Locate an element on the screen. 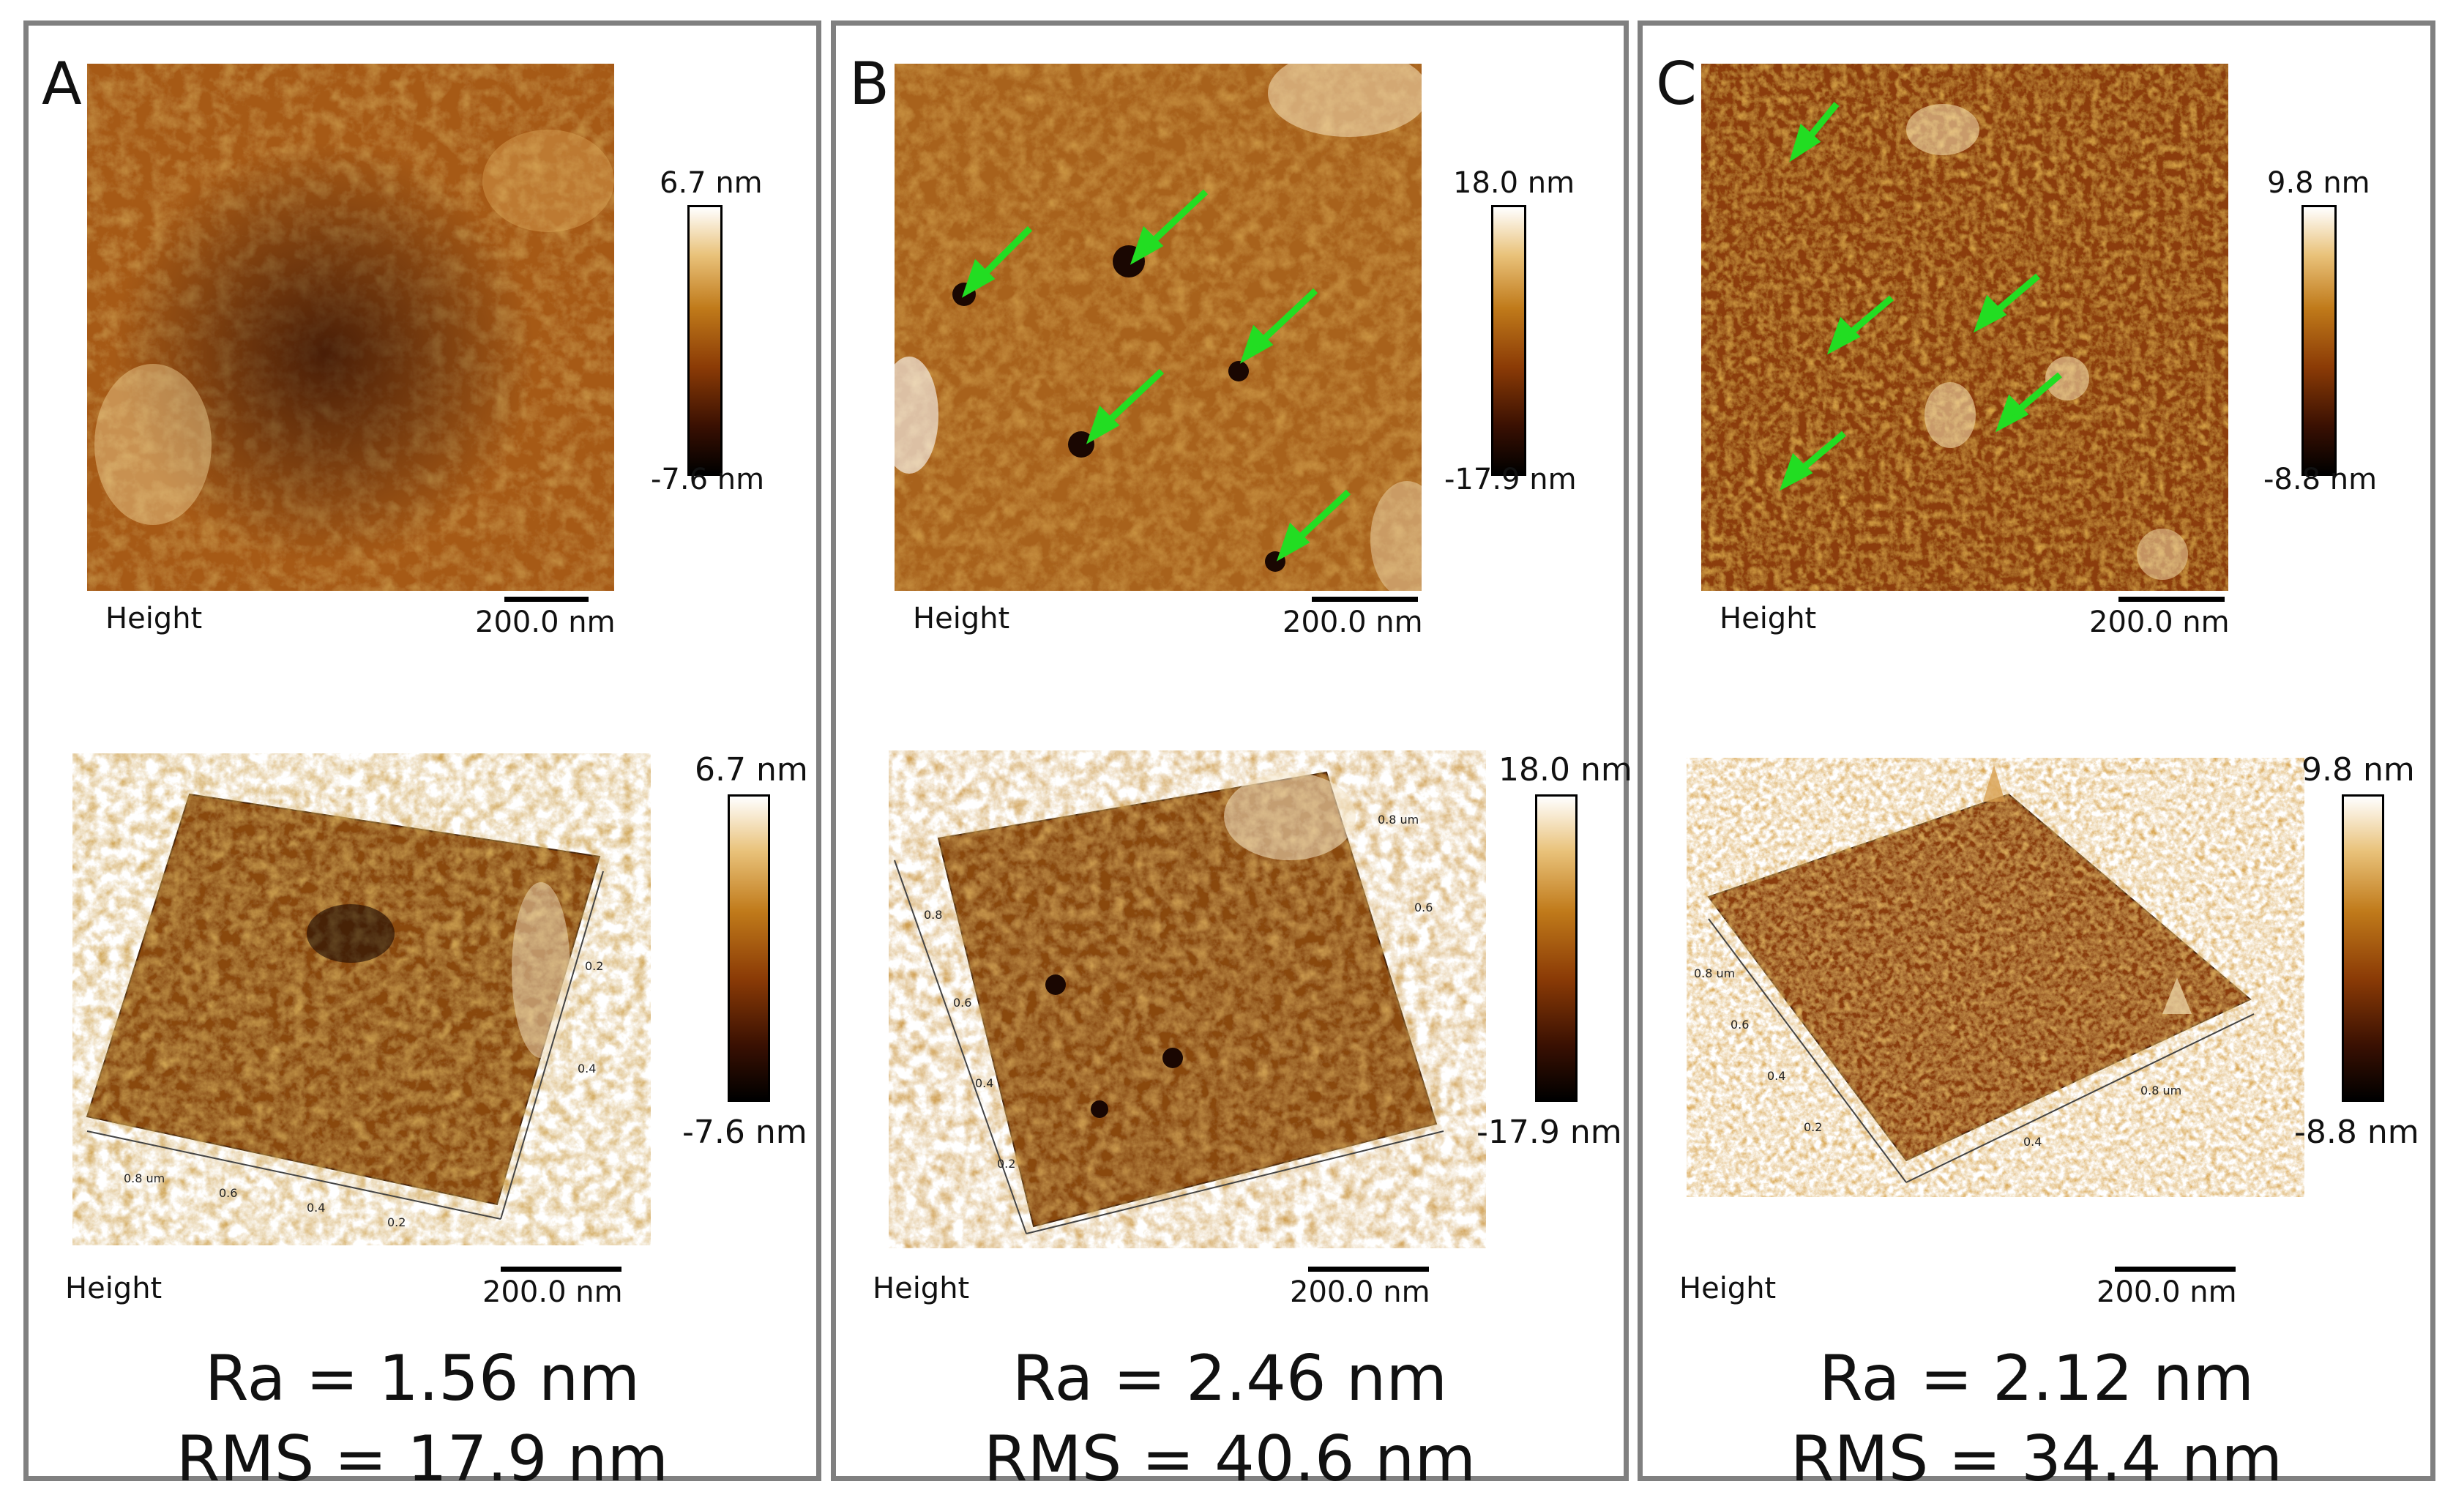 Image resolution: width=2464 pixels, height=1506 pixels. rms-value: RMS = 17.9 nm is located at coordinates (422, 1459).